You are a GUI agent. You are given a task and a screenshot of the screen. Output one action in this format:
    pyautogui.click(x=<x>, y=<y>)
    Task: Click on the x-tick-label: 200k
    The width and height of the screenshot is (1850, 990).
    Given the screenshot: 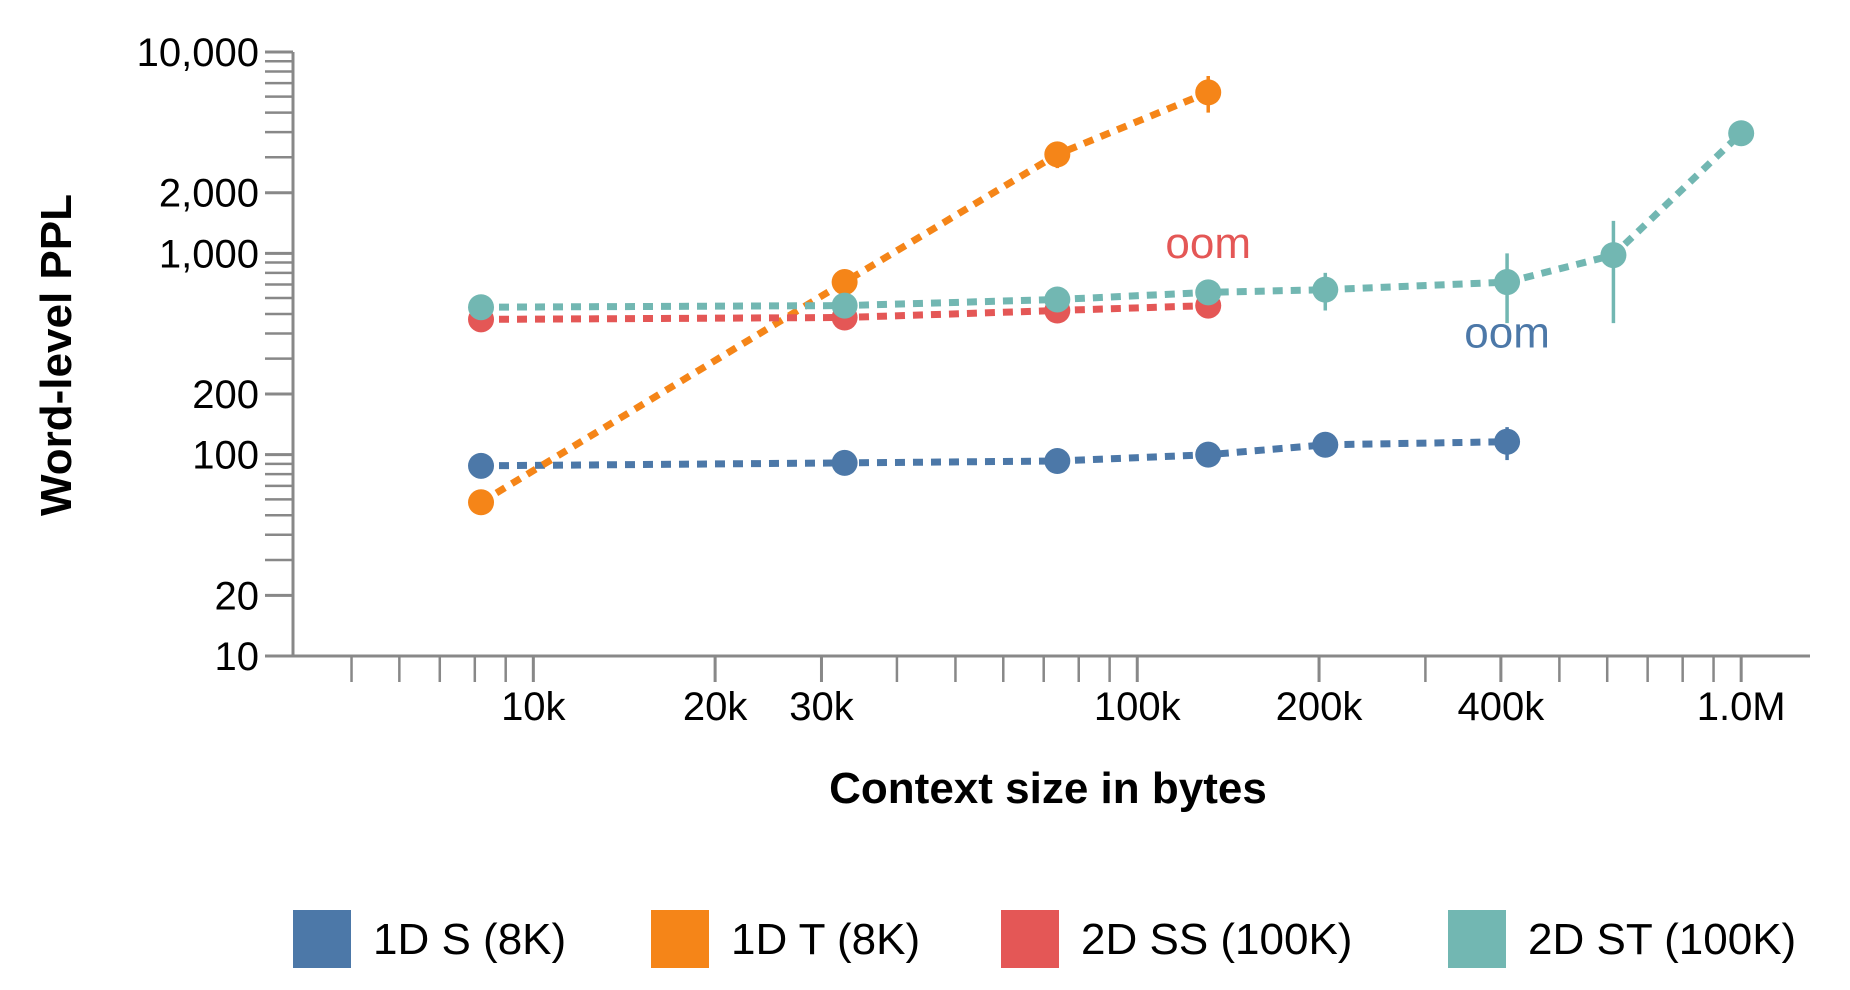 What is the action you would take?
    pyautogui.click(x=1320, y=707)
    